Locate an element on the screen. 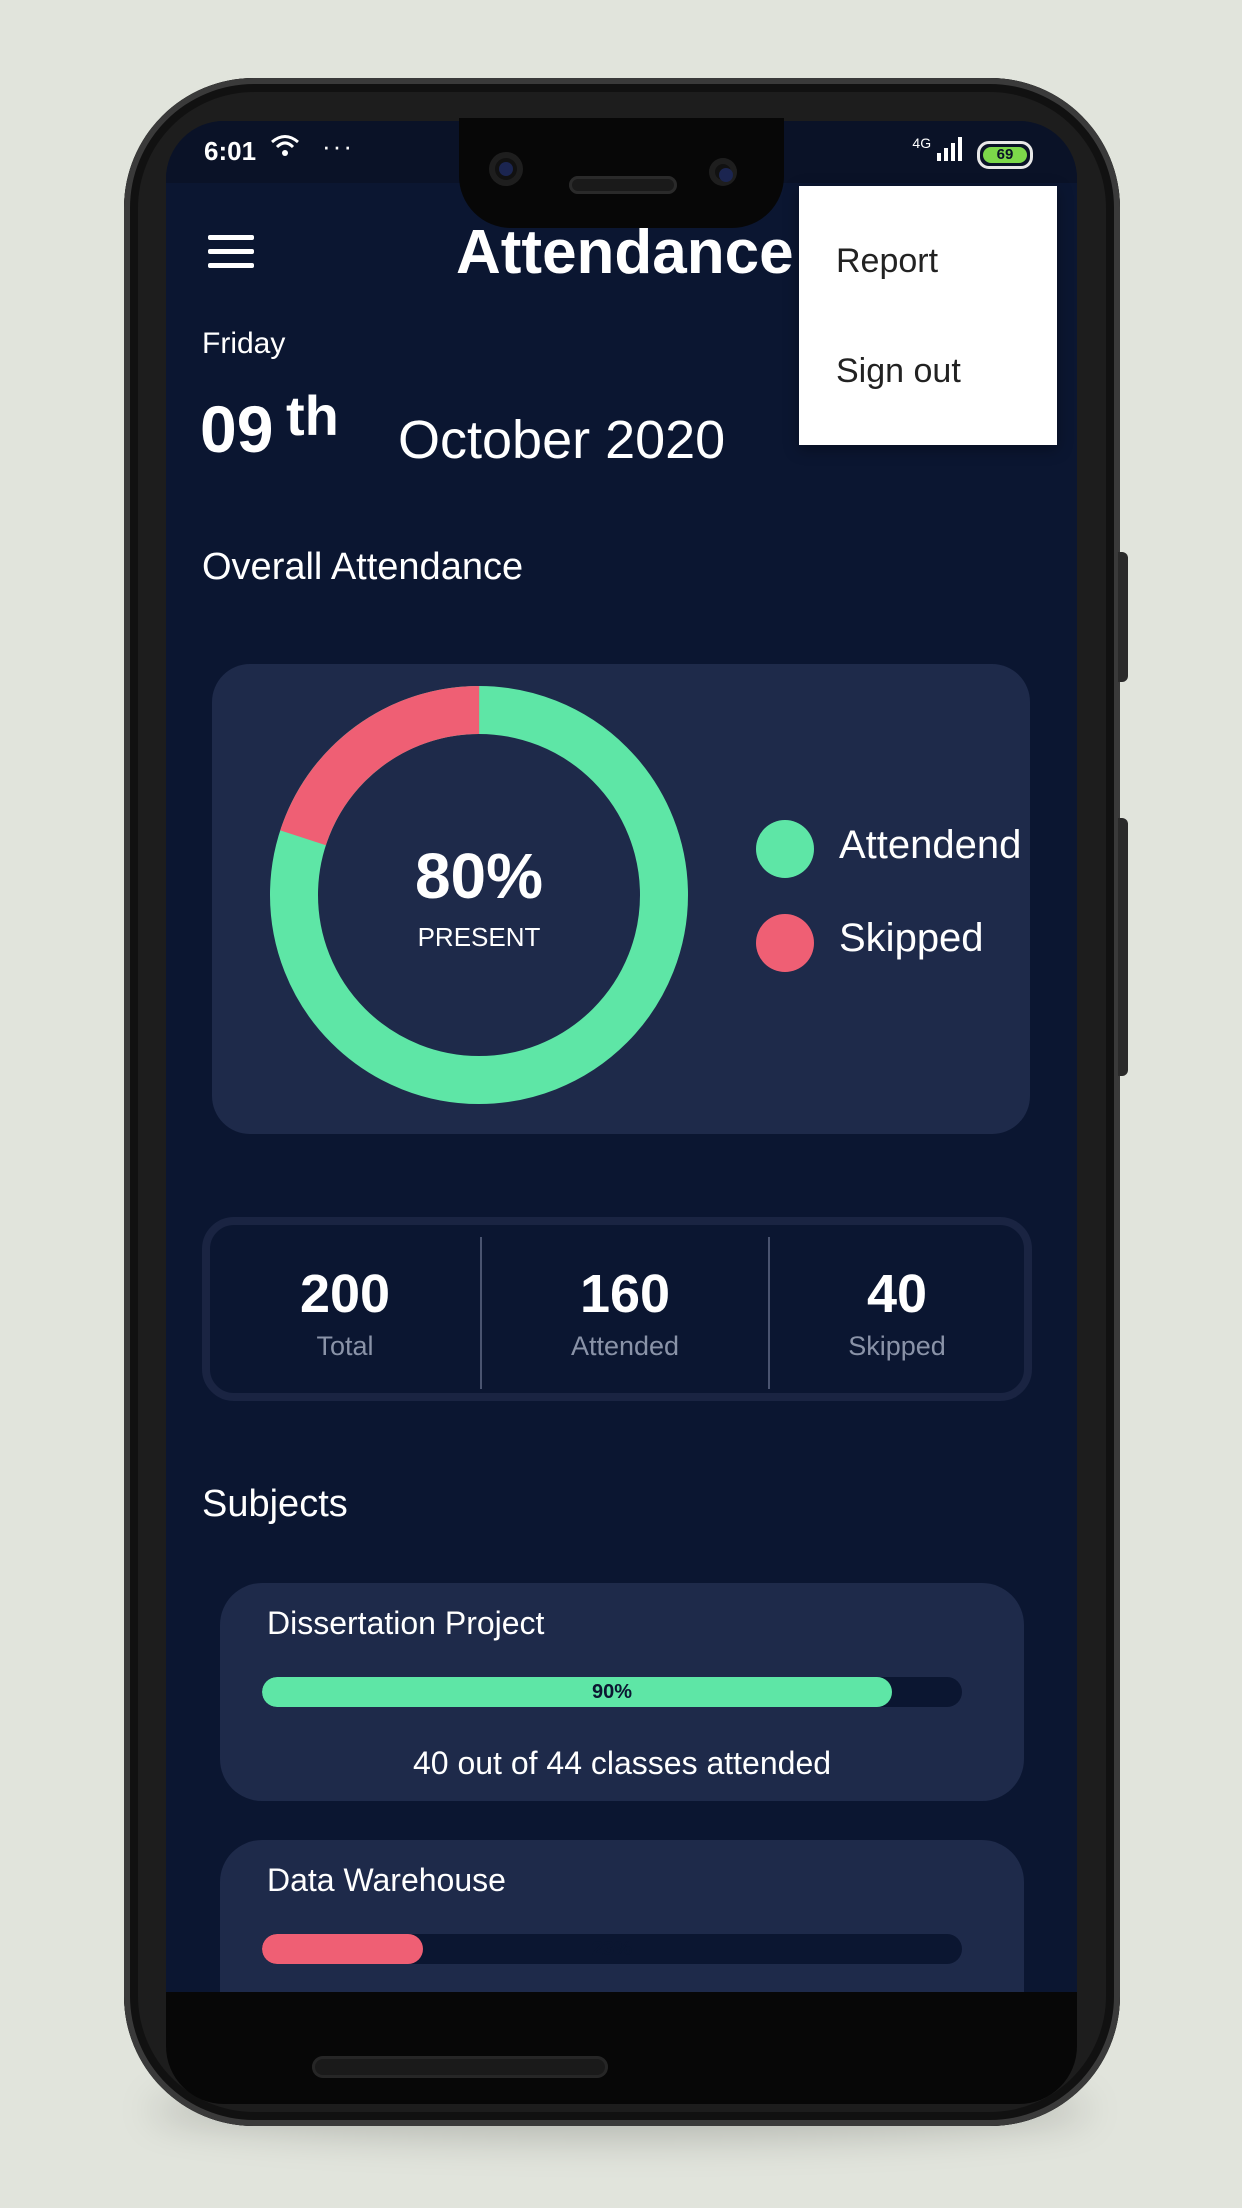 The image size is (1242, 2208). hamburger-icon is located at coordinates (231, 252).